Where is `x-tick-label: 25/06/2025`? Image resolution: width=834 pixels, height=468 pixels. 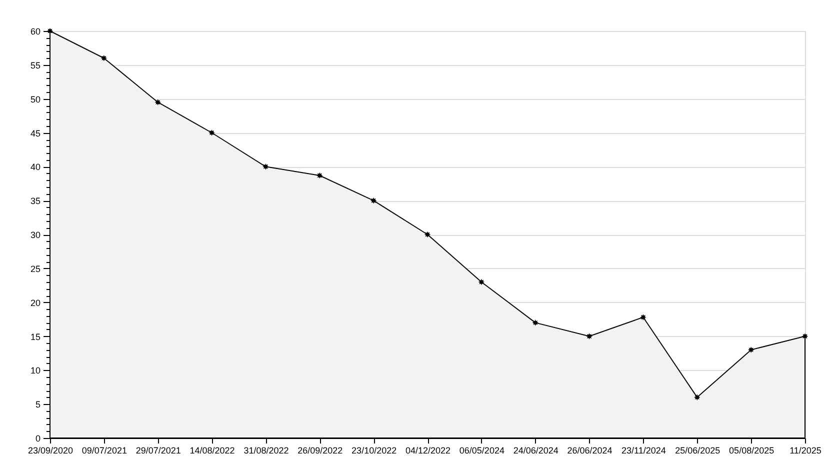 x-tick-label: 25/06/2025 is located at coordinates (697, 451).